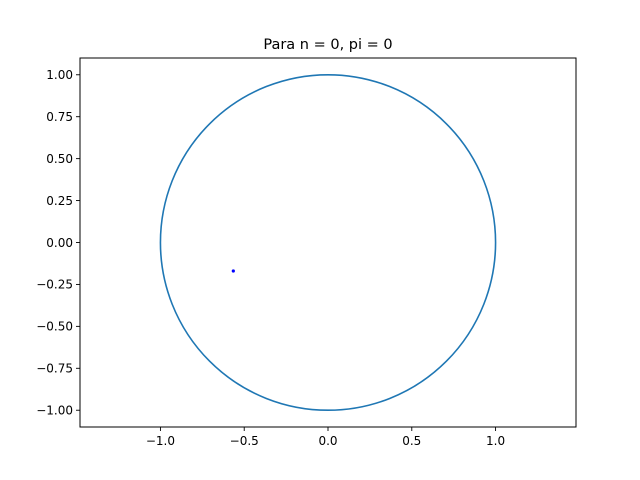  I want to click on chart-title: Para n = 0, pi = 0, so click(327, 45).